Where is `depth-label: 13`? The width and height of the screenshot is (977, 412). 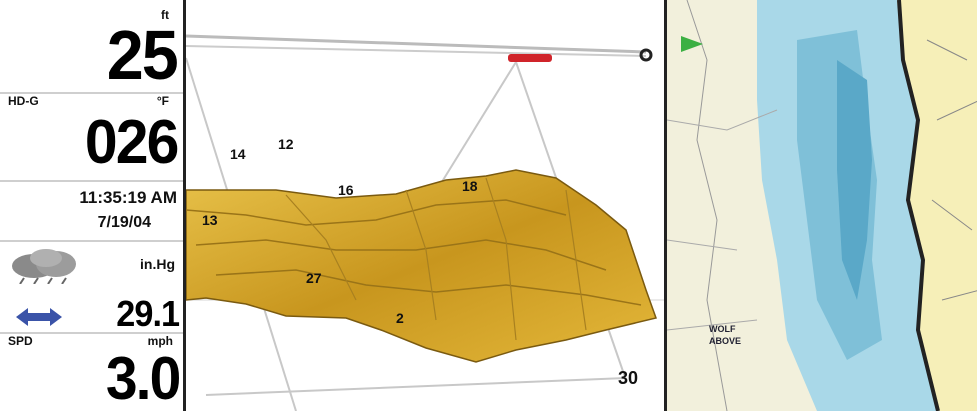 depth-label: 13 is located at coordinates (210, 220).